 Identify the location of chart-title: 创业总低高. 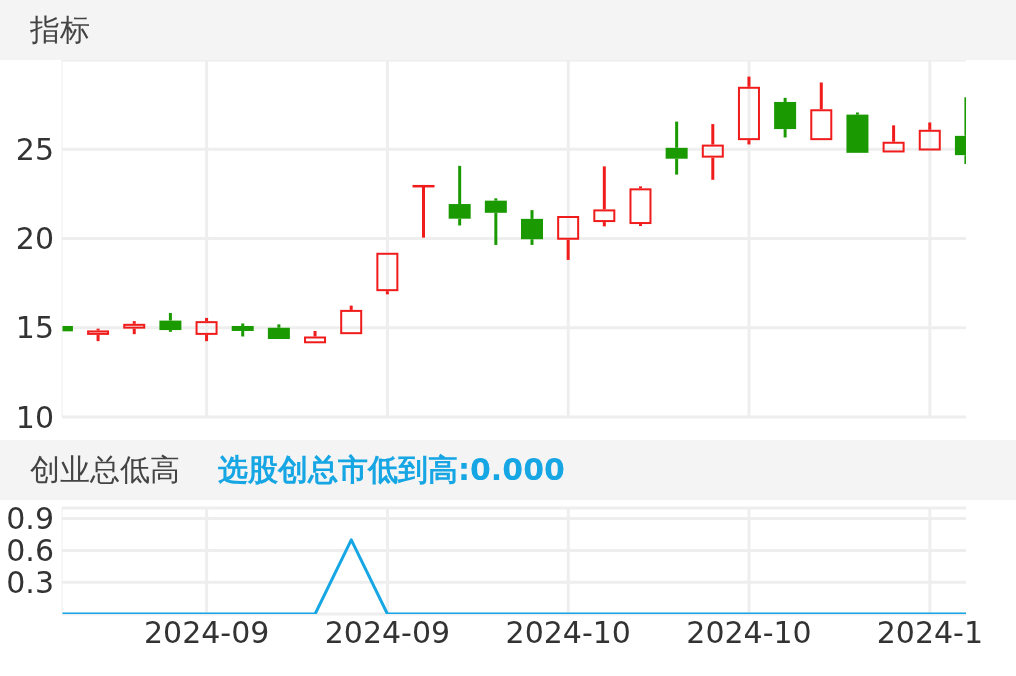
(105, 469).